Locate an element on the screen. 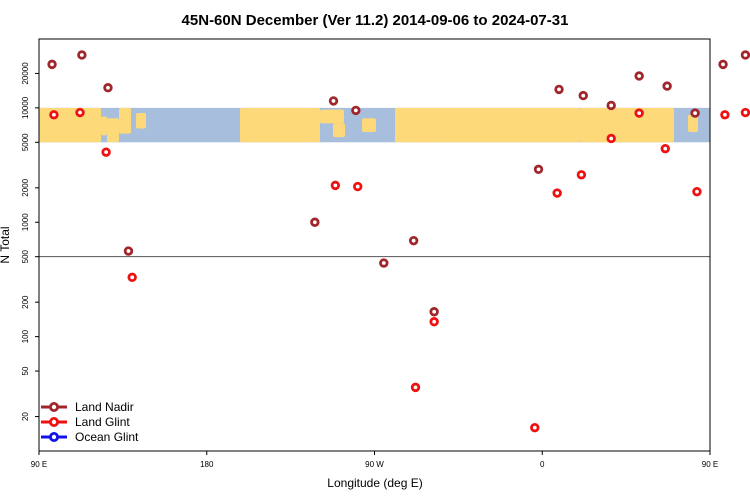 Image resolution: width=750 pixels, height=500 pixels. x-tick-label: 0 is located at coordinates (542, 464).